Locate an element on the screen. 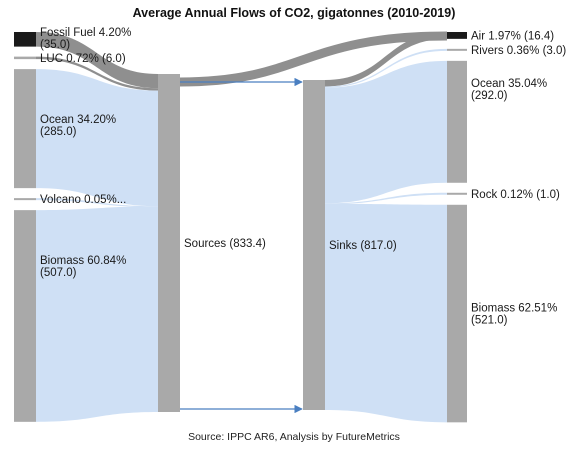 The height and width of the screenshot is (450, 588). flow-link-fossil-fuel is located at coordinates (97, 60).